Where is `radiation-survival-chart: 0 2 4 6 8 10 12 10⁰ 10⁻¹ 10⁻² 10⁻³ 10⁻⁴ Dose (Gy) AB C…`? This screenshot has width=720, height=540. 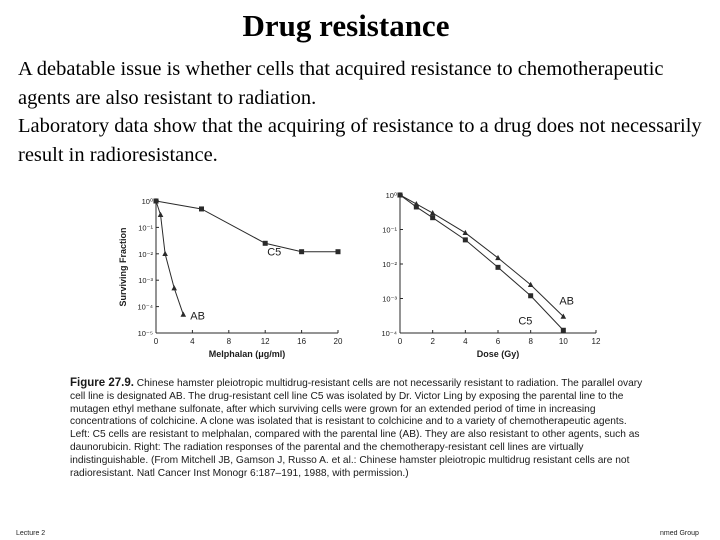
radiation-survival-chart: 0 2 4 6 8 10 12 10⁰ 10⁻¹ 10⁻² 10⁻³ 10⁻⁴ Dose (Gy) AB C… is located at coordinates (491, 275).